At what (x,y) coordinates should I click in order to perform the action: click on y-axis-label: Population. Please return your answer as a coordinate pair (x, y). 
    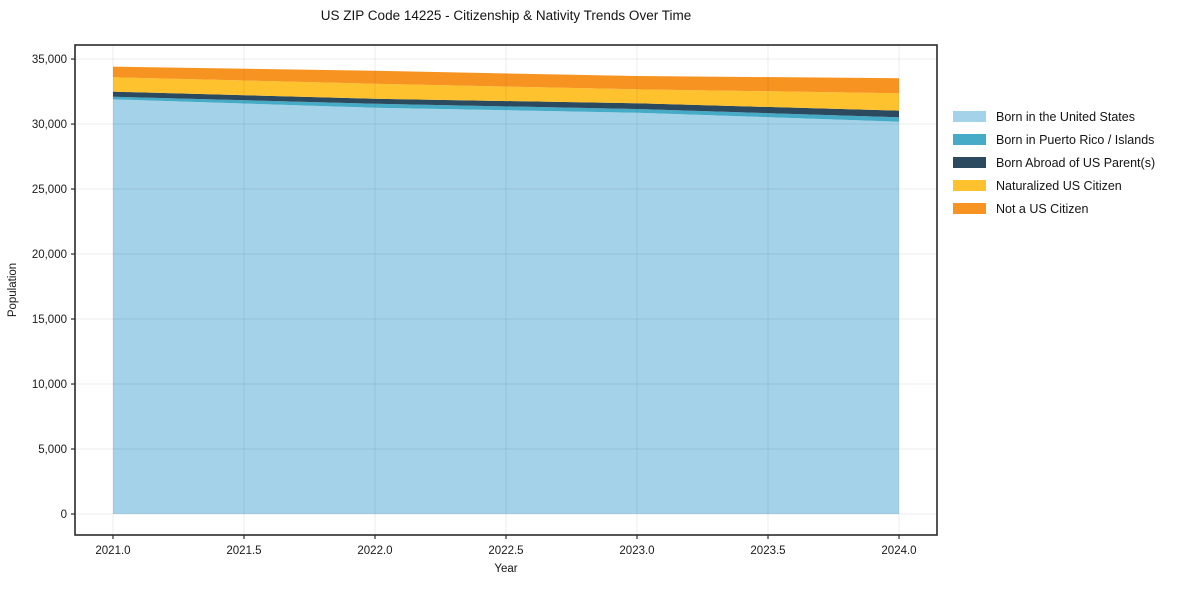
    Looking at the image, I should click on (13, 290).